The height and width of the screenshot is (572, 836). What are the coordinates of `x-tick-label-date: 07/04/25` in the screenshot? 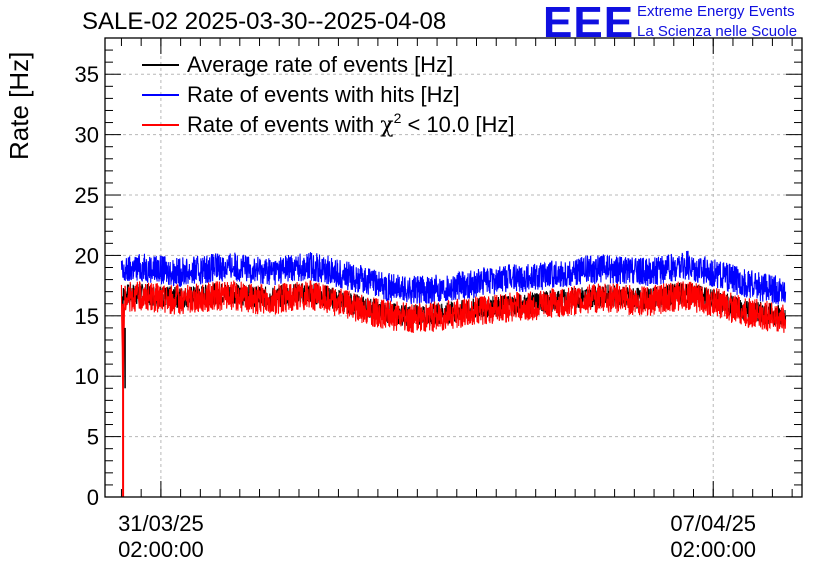 It's located at (713, 523).